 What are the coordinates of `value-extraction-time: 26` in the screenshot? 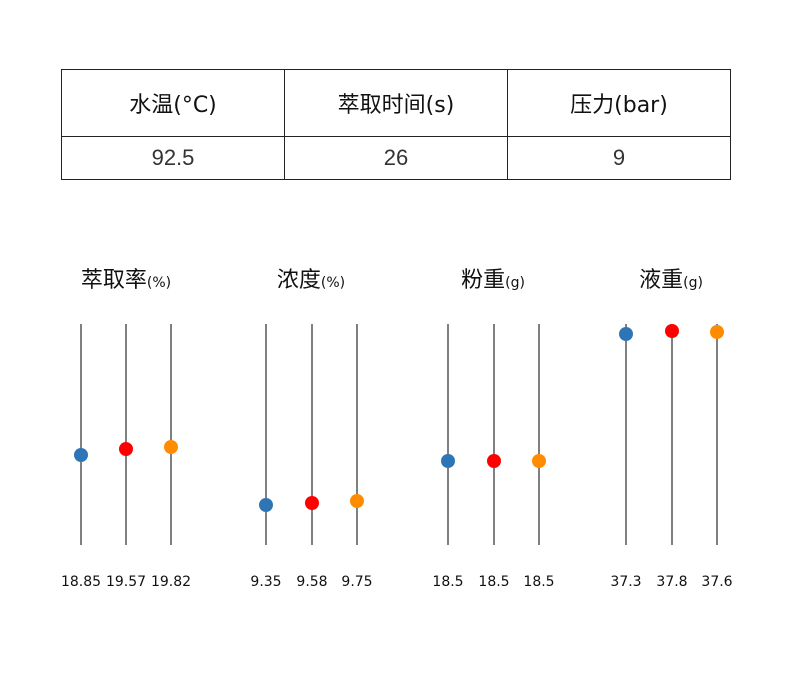 It's located at (396, 158).